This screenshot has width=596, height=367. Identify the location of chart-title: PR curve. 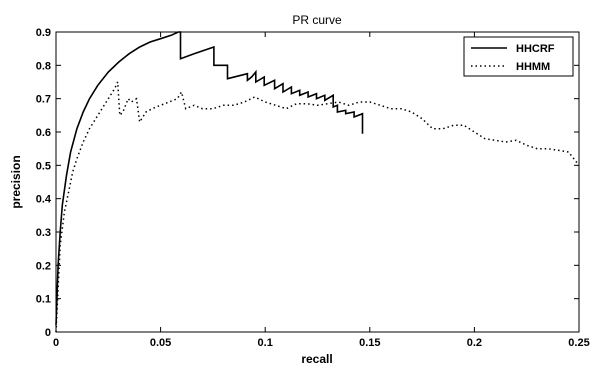
(317, 20).